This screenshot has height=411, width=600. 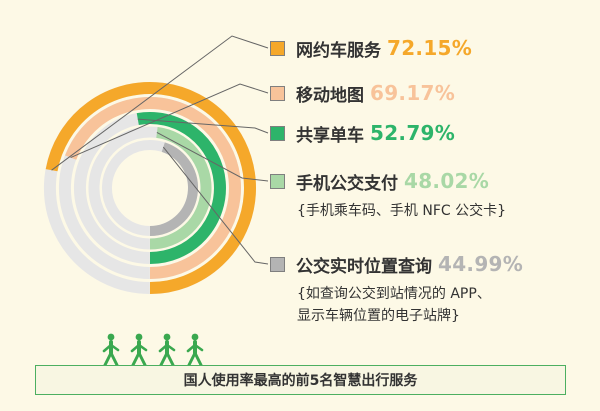 What do you see at coordinates (203, 126) in the screenshot?
I see `leader-line-bike-sharing` at bounding box center [203, 126].